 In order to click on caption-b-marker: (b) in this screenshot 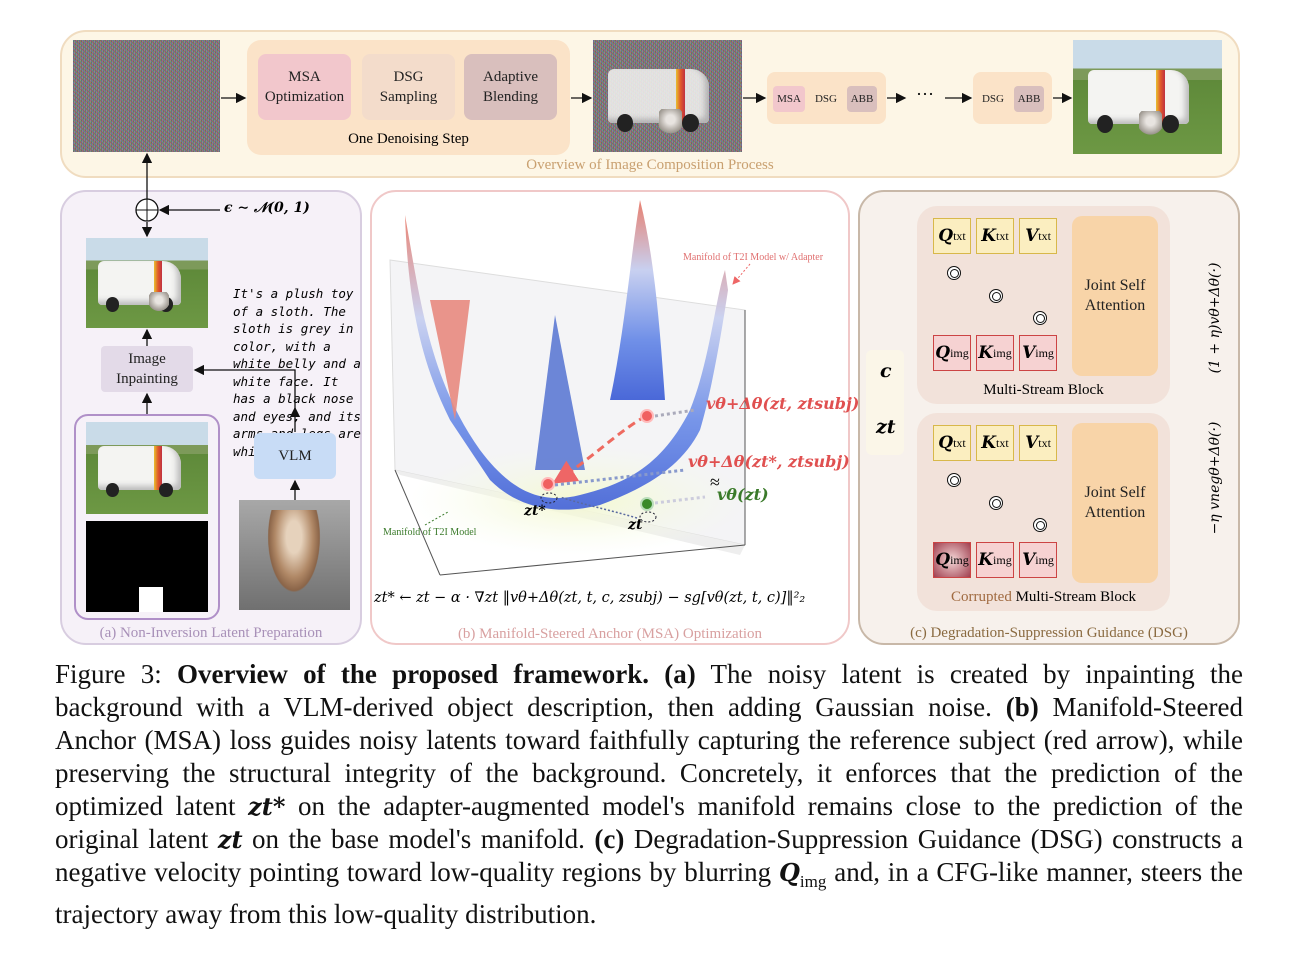, I will do `click(1022, 707)`.